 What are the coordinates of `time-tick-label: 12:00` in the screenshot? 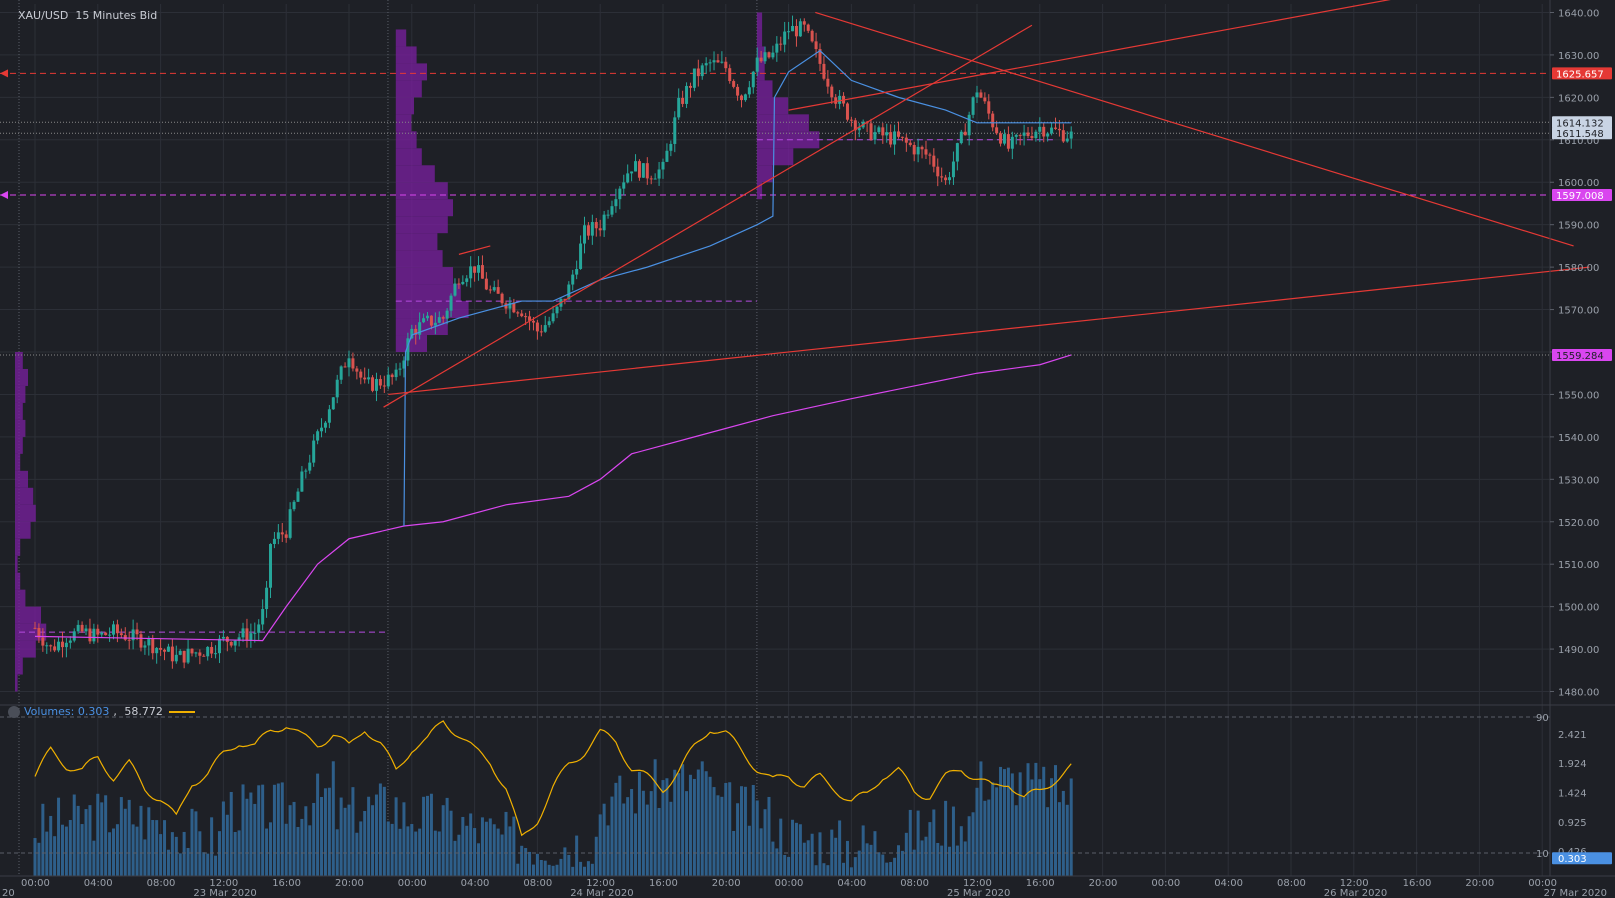 It's located at (600, 883).